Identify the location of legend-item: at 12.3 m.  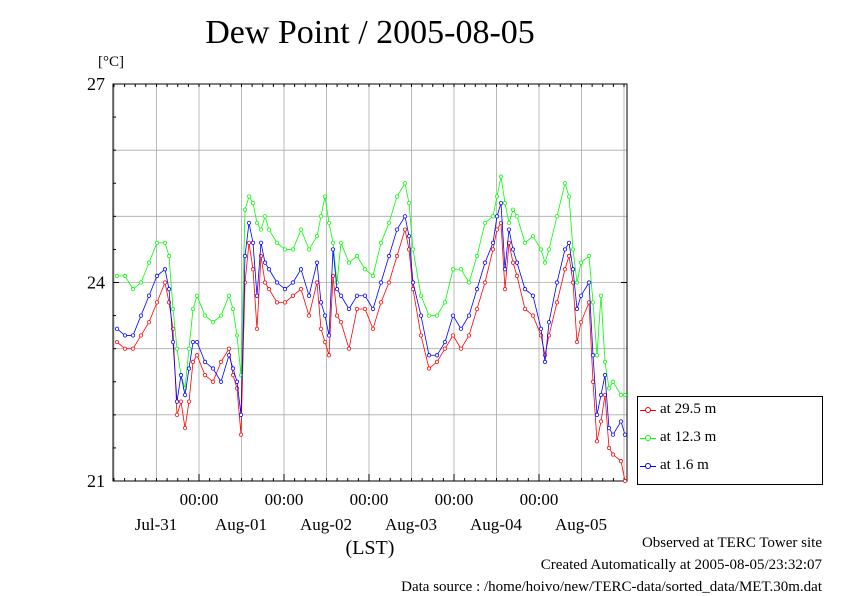
(730, 439).